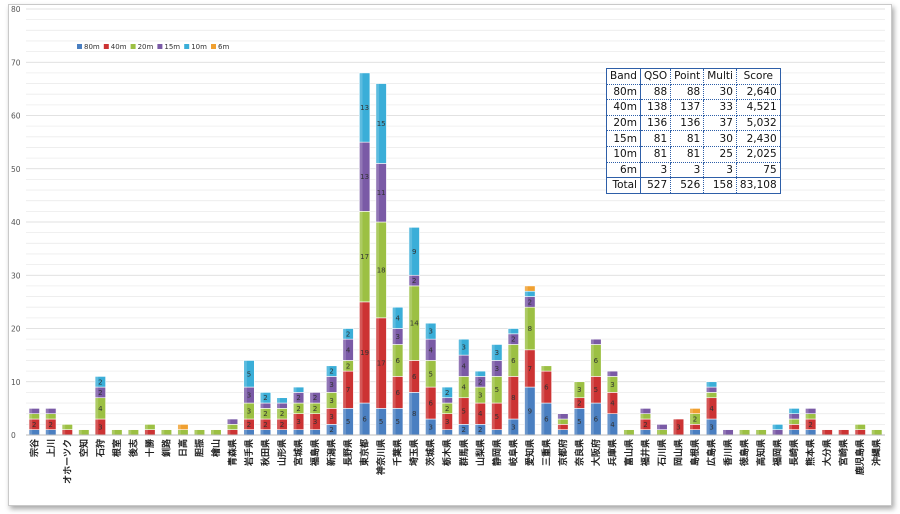 This screenshot has height=514, width=900. I want to click on x-tick-label: 福岡県, so click(778, 453).